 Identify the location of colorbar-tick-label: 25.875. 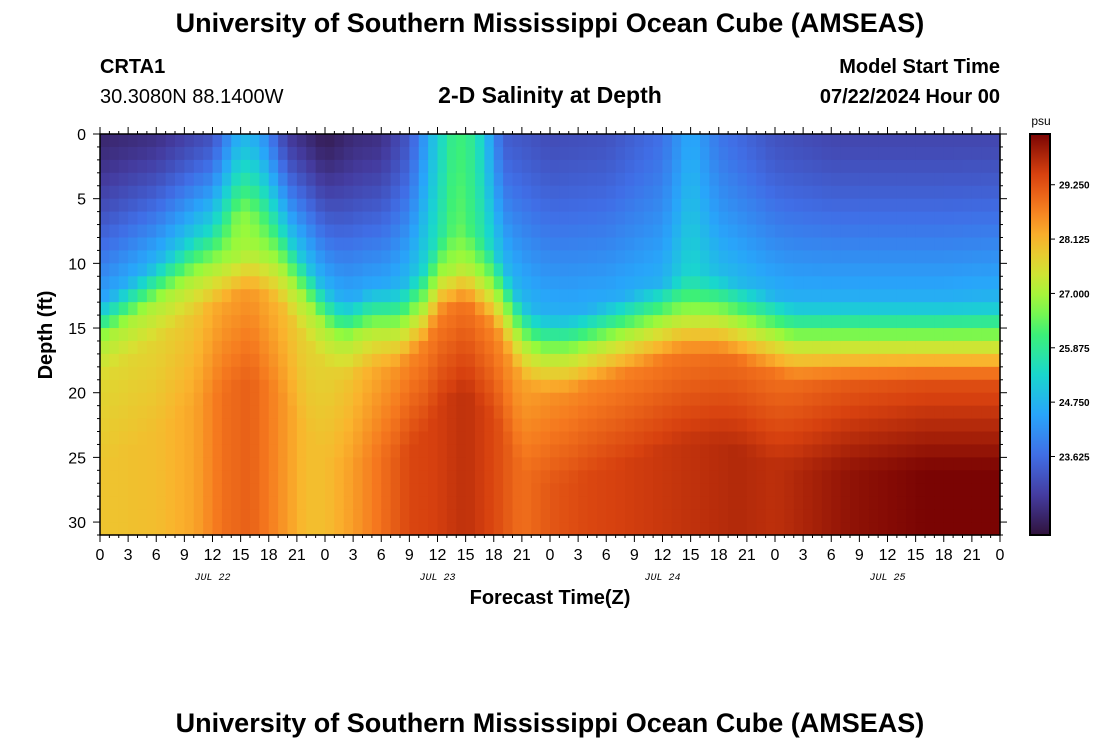
(1074, 349).